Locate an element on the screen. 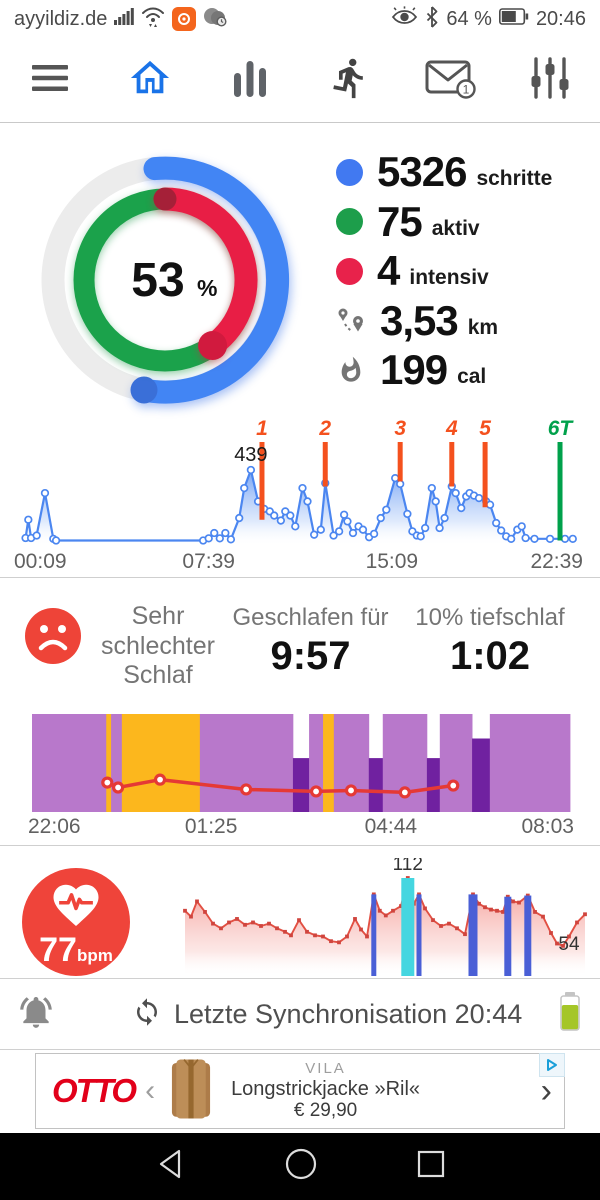 Image resolution: width=600 pixels, height=1200 pixels. menu-button is located at coordinates (50, 80).